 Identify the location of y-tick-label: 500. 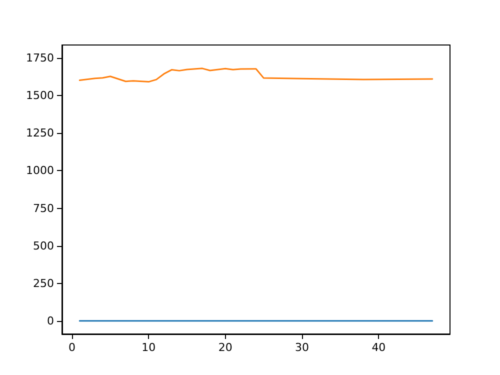
(43, 245).